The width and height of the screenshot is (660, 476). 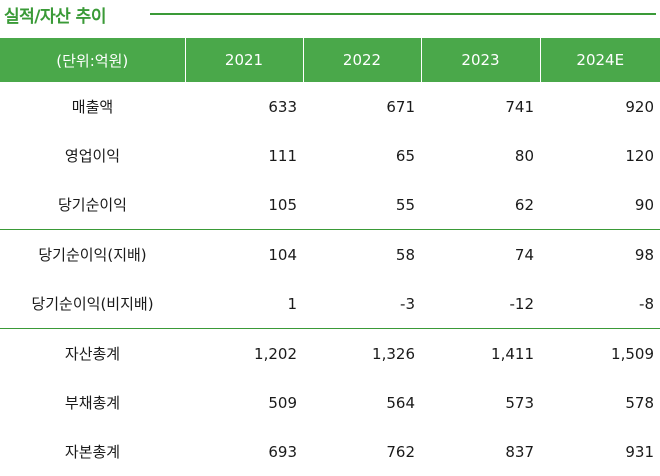 I want to click on cell-value: 62, so click(x=524, y=204).